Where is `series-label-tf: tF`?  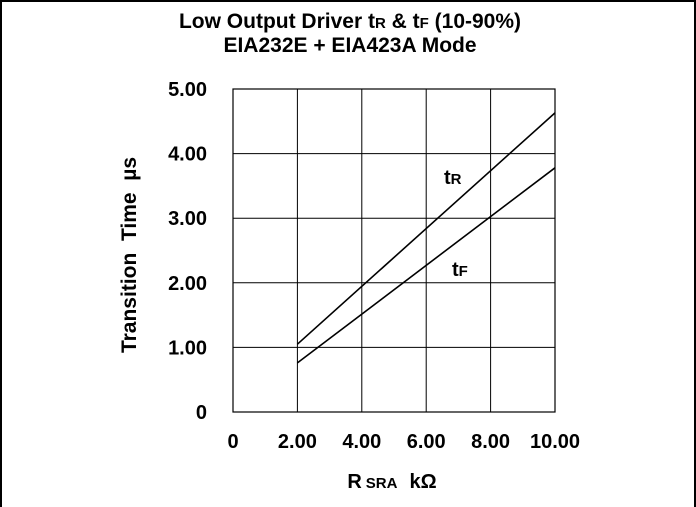
series-label-tf: tF is located at coordinates (460, 270).